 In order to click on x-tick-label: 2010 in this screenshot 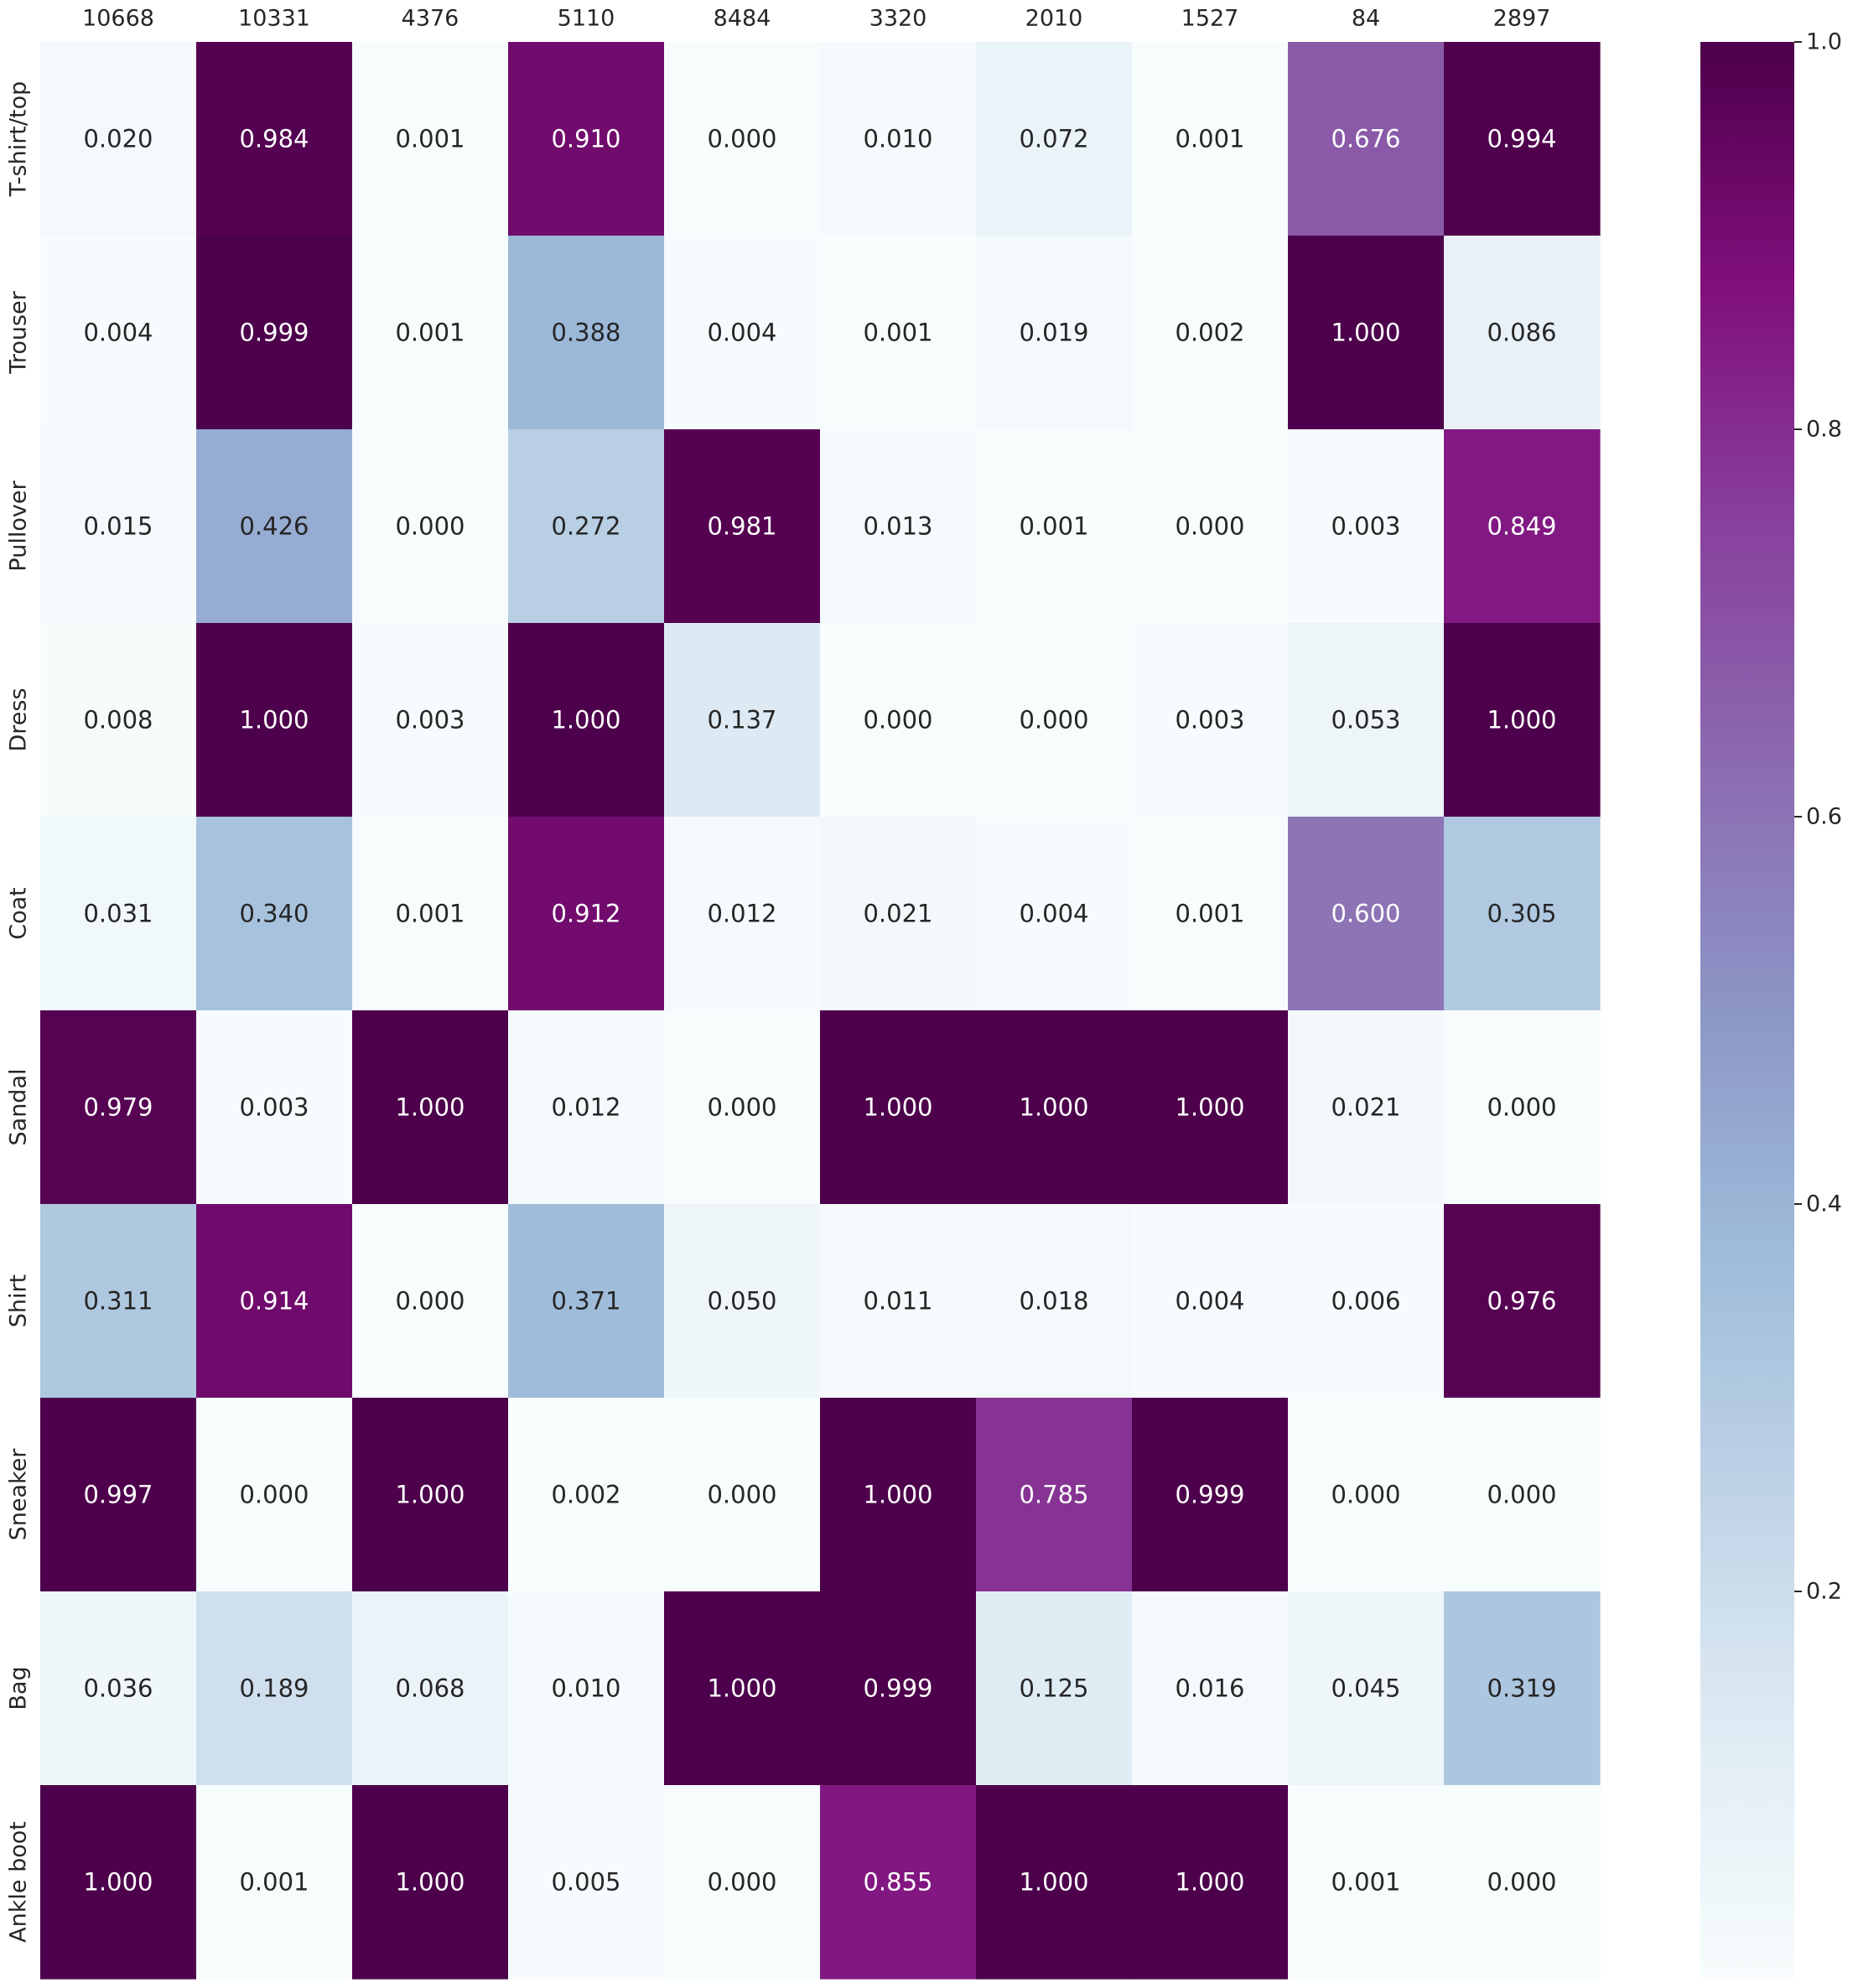, I will do `click(1054, 19)`.